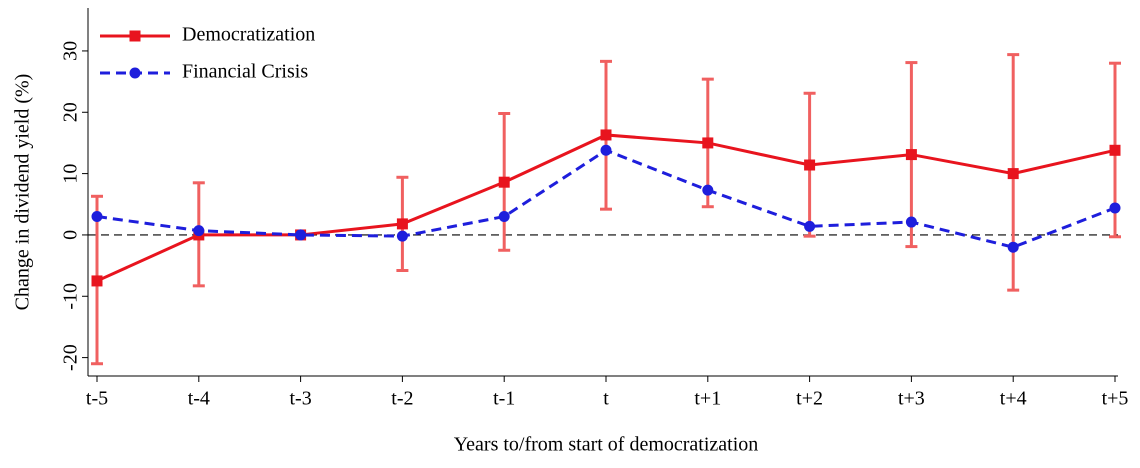  Describe the element at coordinates (71, 174) in the screenshot. I see `y-tick-label: 10` at that location.